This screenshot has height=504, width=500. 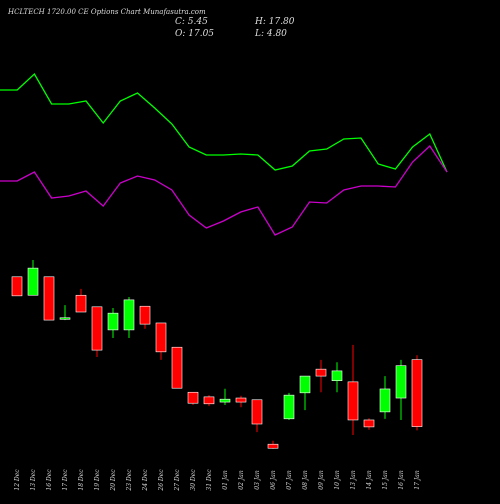 What do you see at coordinates (257, 480) in the screenshot?
I see `x-tick-label: 03 Jan` at bounding box center [257, 480].